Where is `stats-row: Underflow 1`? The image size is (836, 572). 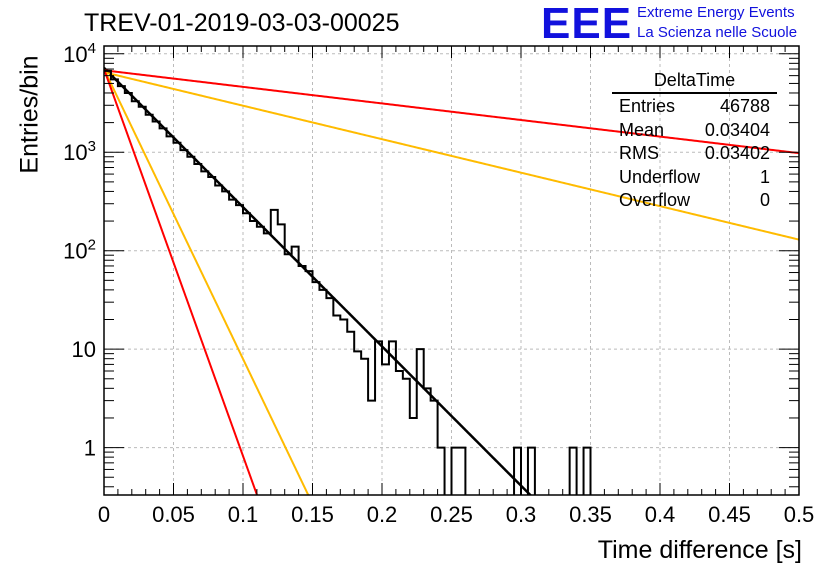 stats-row: Underflow 1 is located at coordinates (694, 178).